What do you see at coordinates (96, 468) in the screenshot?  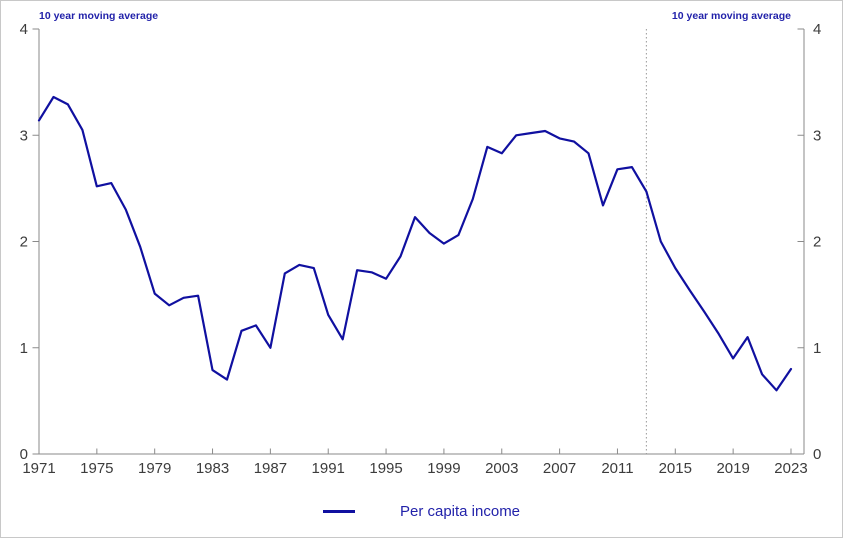 I see `x-tick-label: 1975` at bounding box center [96, 468].